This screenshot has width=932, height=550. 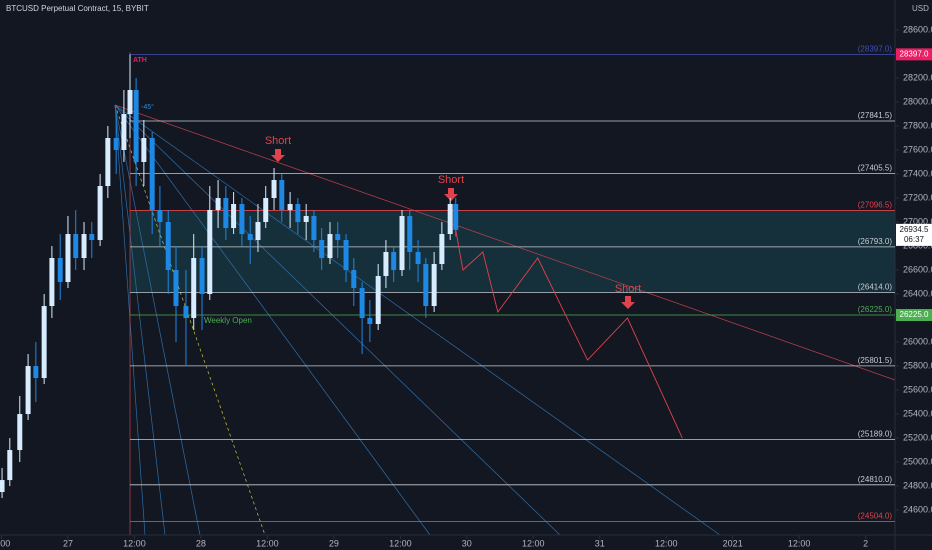 What do you see at coordinates (875, 241) in the screenshot?
I see `level-label: (26793.0)` at bounding box center [875, 241].